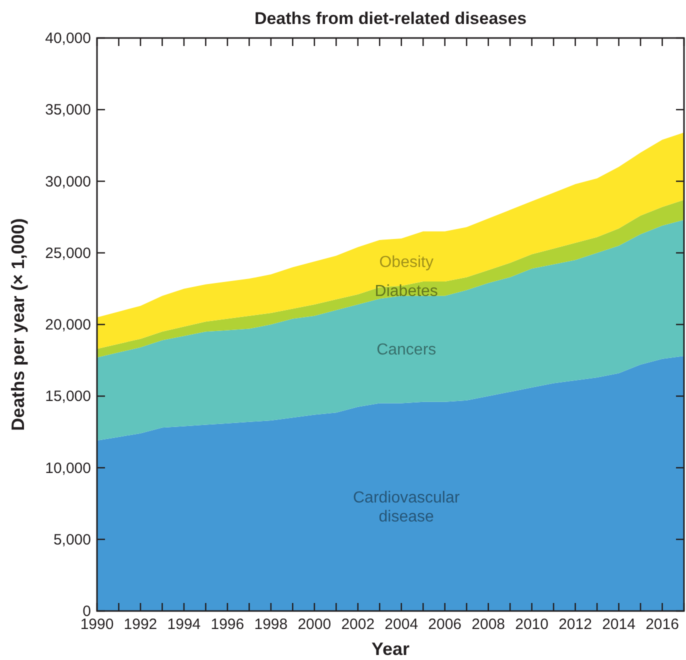 The height and width of the screenshot is (660, 686). I want to click on x-tick-label: 2004, so click(401, 624).